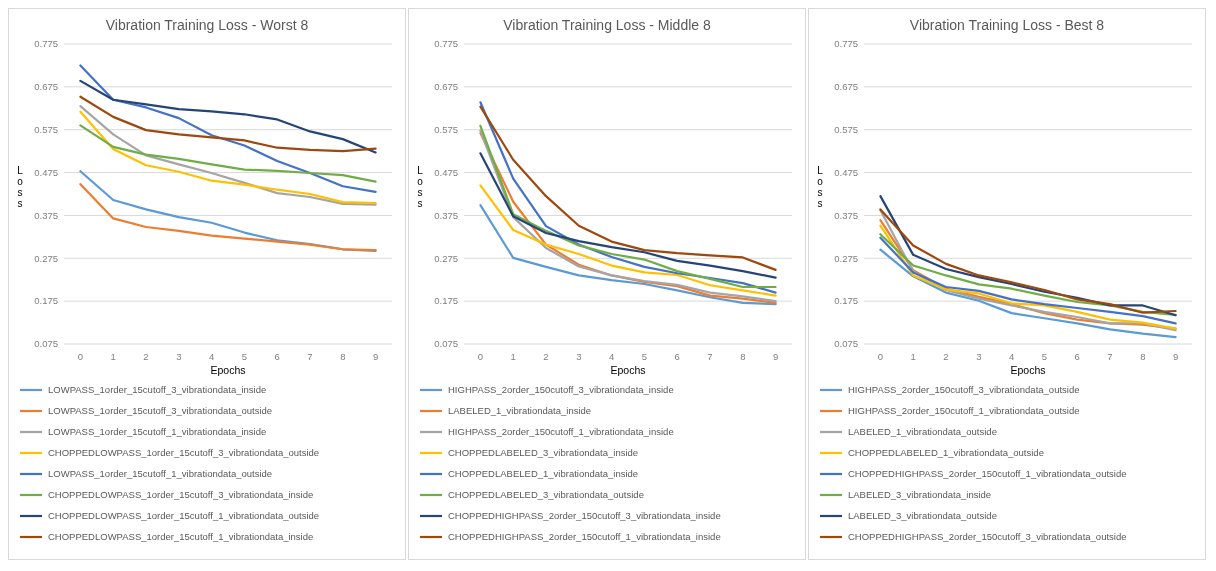 The height and width of the screenshot is (571, 1216). What do you see at coordinates (184, 453) in the screenshot?
I see `legend-label: CHOPPEDLOWPASS_1order_15cutoff_3_vibrationdata_outside` at bounding box center [184, 453].